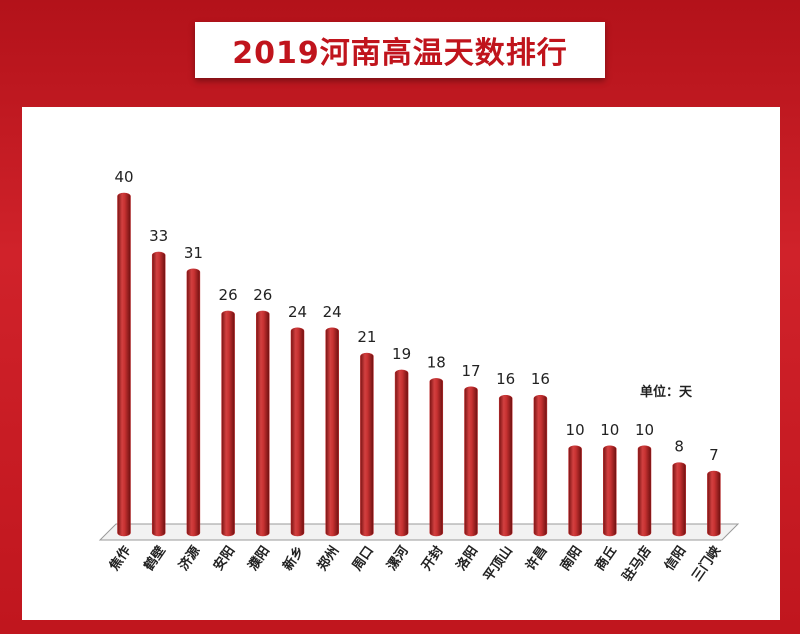 Image resolution: width=800 pixels, height=634 pixels. What do you see at coordinates (636, 563) in the screenshot?
I see `x-tick-label: 驻马店` at bounding box center [636, 563].